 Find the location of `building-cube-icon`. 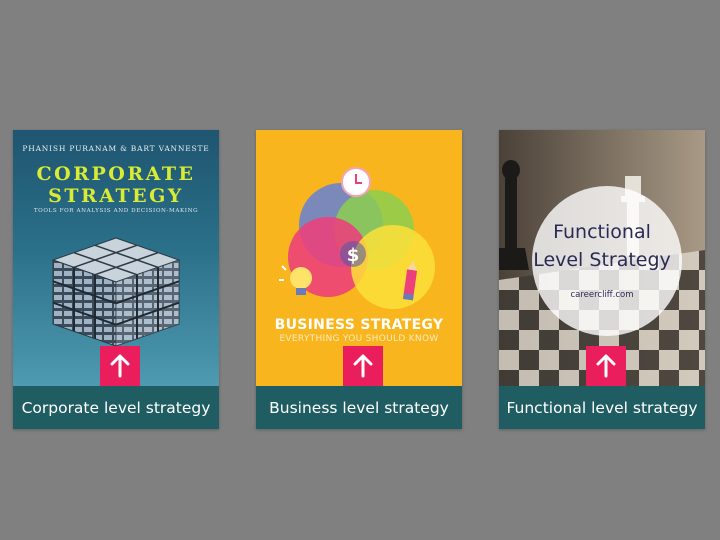

building-cube-icon is located at coordinates (116, 292).